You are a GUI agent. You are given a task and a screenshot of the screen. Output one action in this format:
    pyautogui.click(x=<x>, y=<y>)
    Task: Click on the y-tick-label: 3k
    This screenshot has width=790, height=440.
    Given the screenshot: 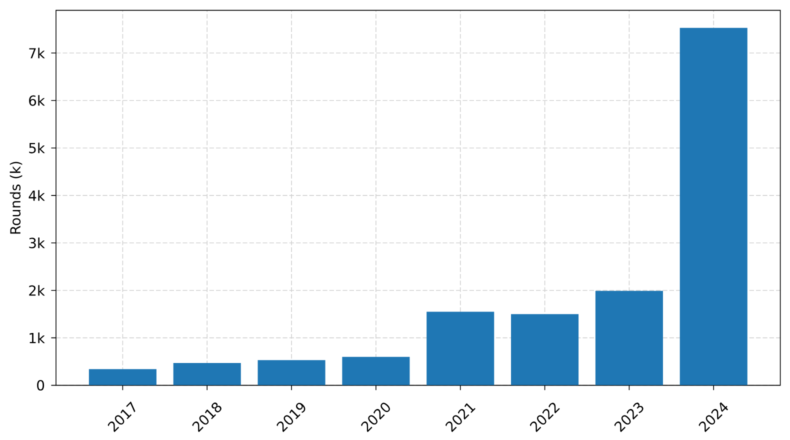 What is the action you would take?
    pyautogui.click(x=37, y=243)
    